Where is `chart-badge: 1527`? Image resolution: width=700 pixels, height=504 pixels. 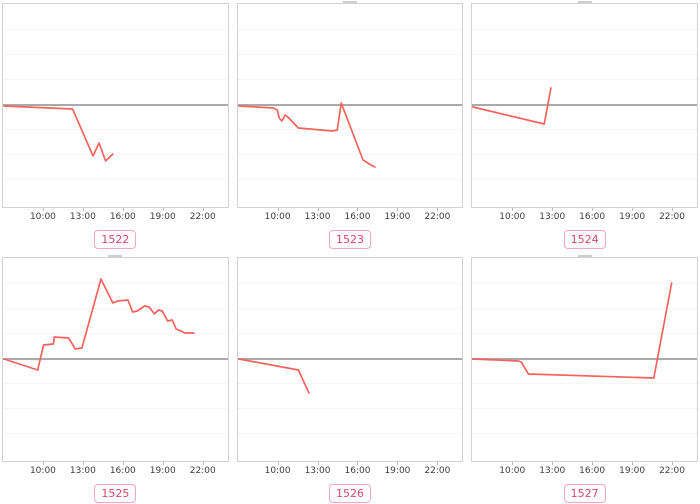
chart-badge: 1527 is located at coordinates (584, 493).